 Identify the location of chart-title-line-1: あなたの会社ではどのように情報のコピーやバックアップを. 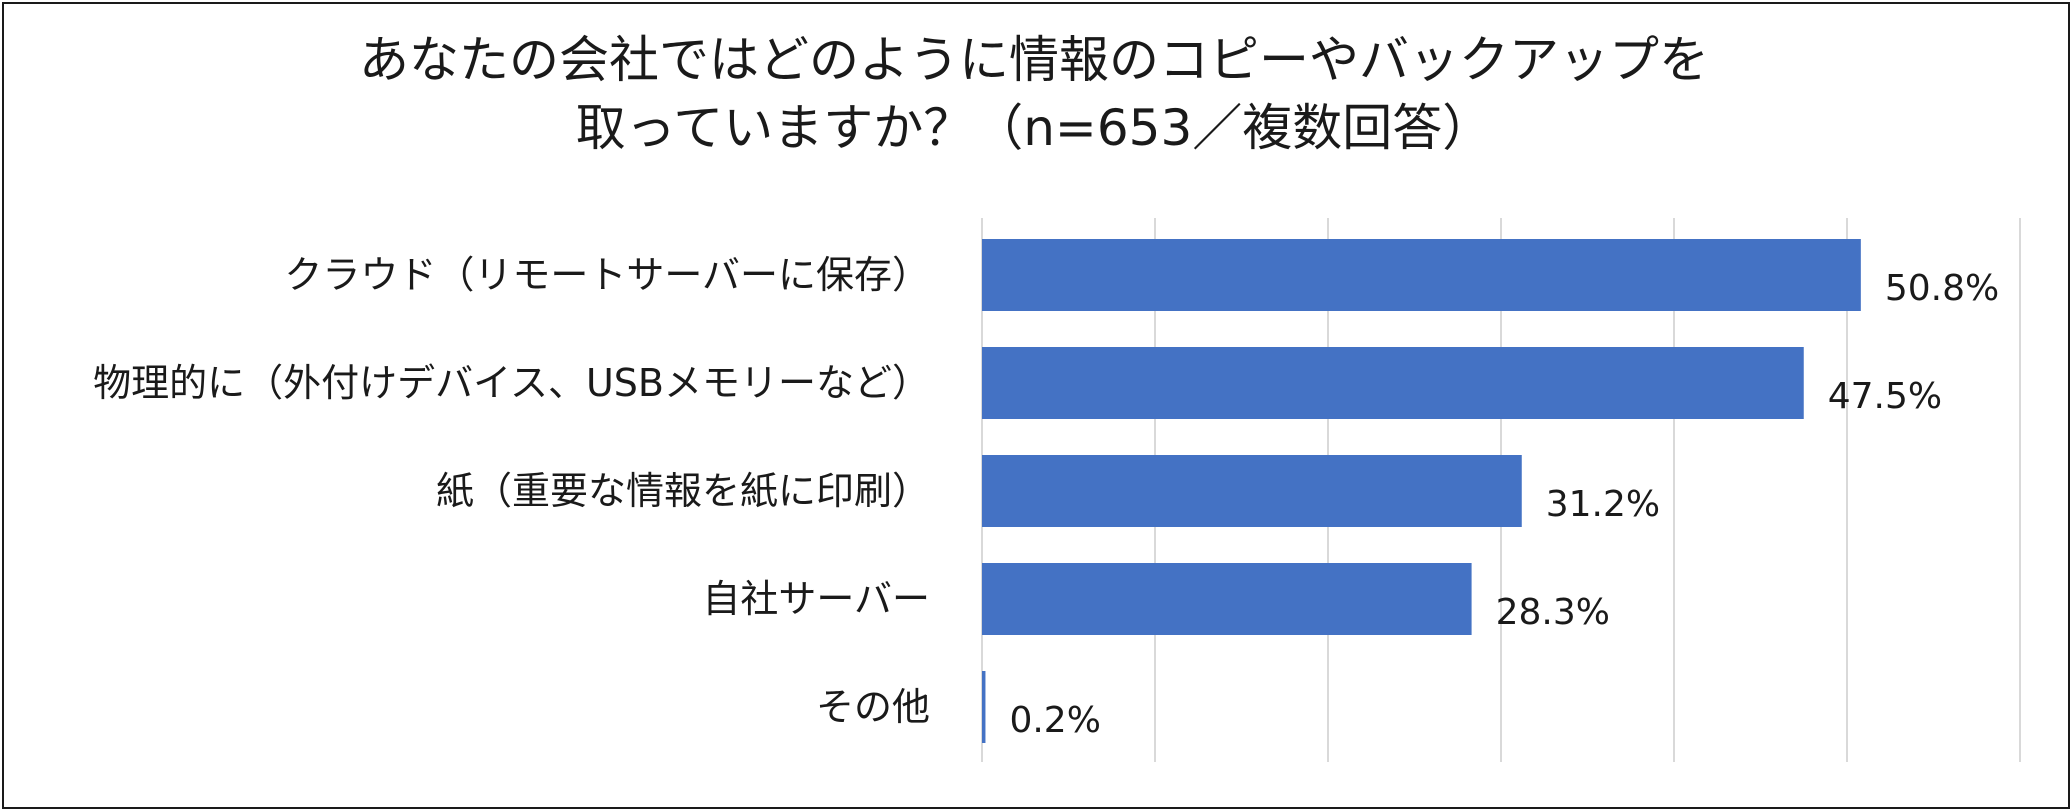
(1034, 60).